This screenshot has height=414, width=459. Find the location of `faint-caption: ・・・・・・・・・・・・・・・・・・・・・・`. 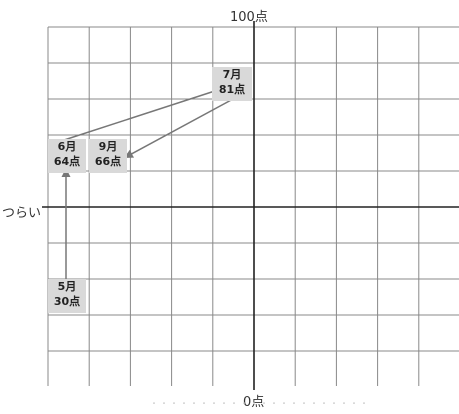

faint-caption: ・・・・・・・・・・・・・・・・・・・・・・ is located at coordinates (260, 402).